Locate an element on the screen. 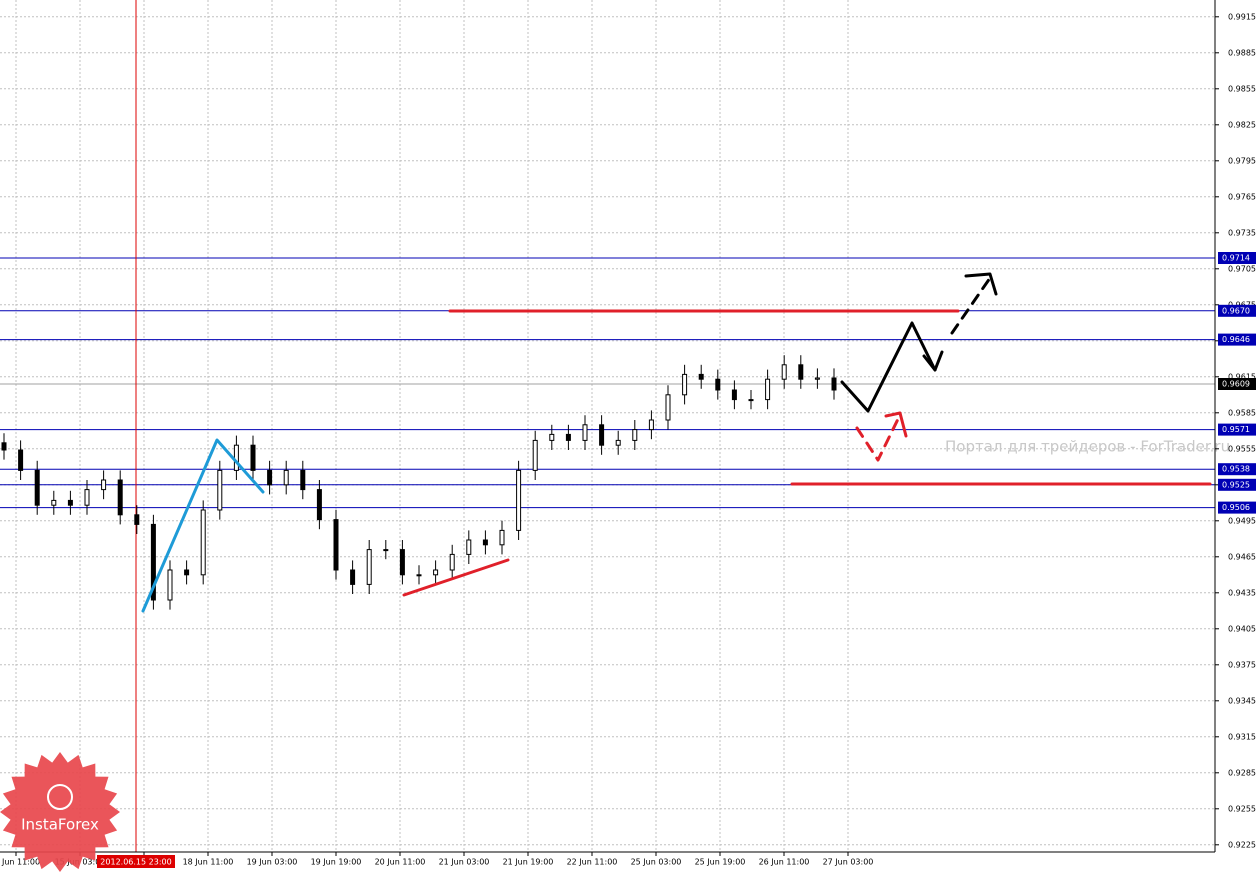 This screenshot has width=1260, height=872. trendline is located at coordinates (456, 577).